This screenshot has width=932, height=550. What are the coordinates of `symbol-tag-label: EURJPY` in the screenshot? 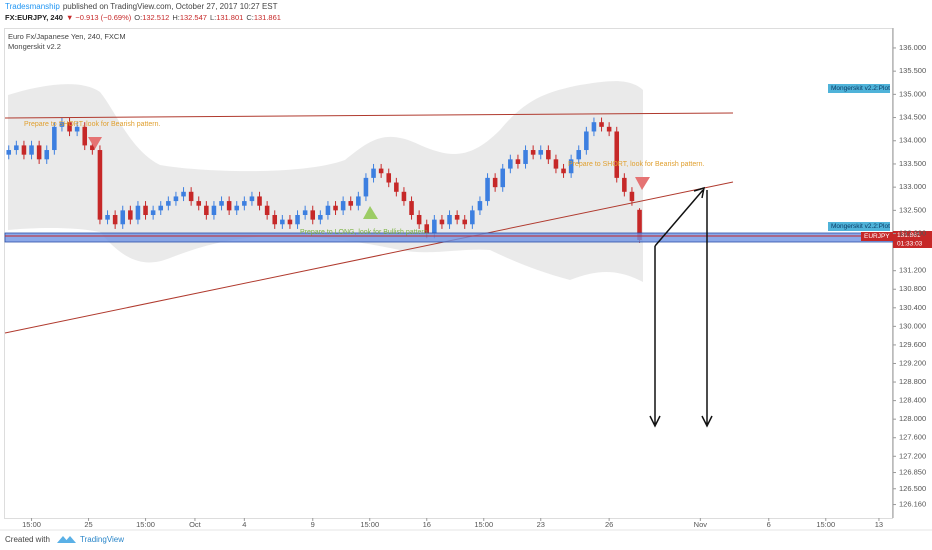 It's located at (877, 236).